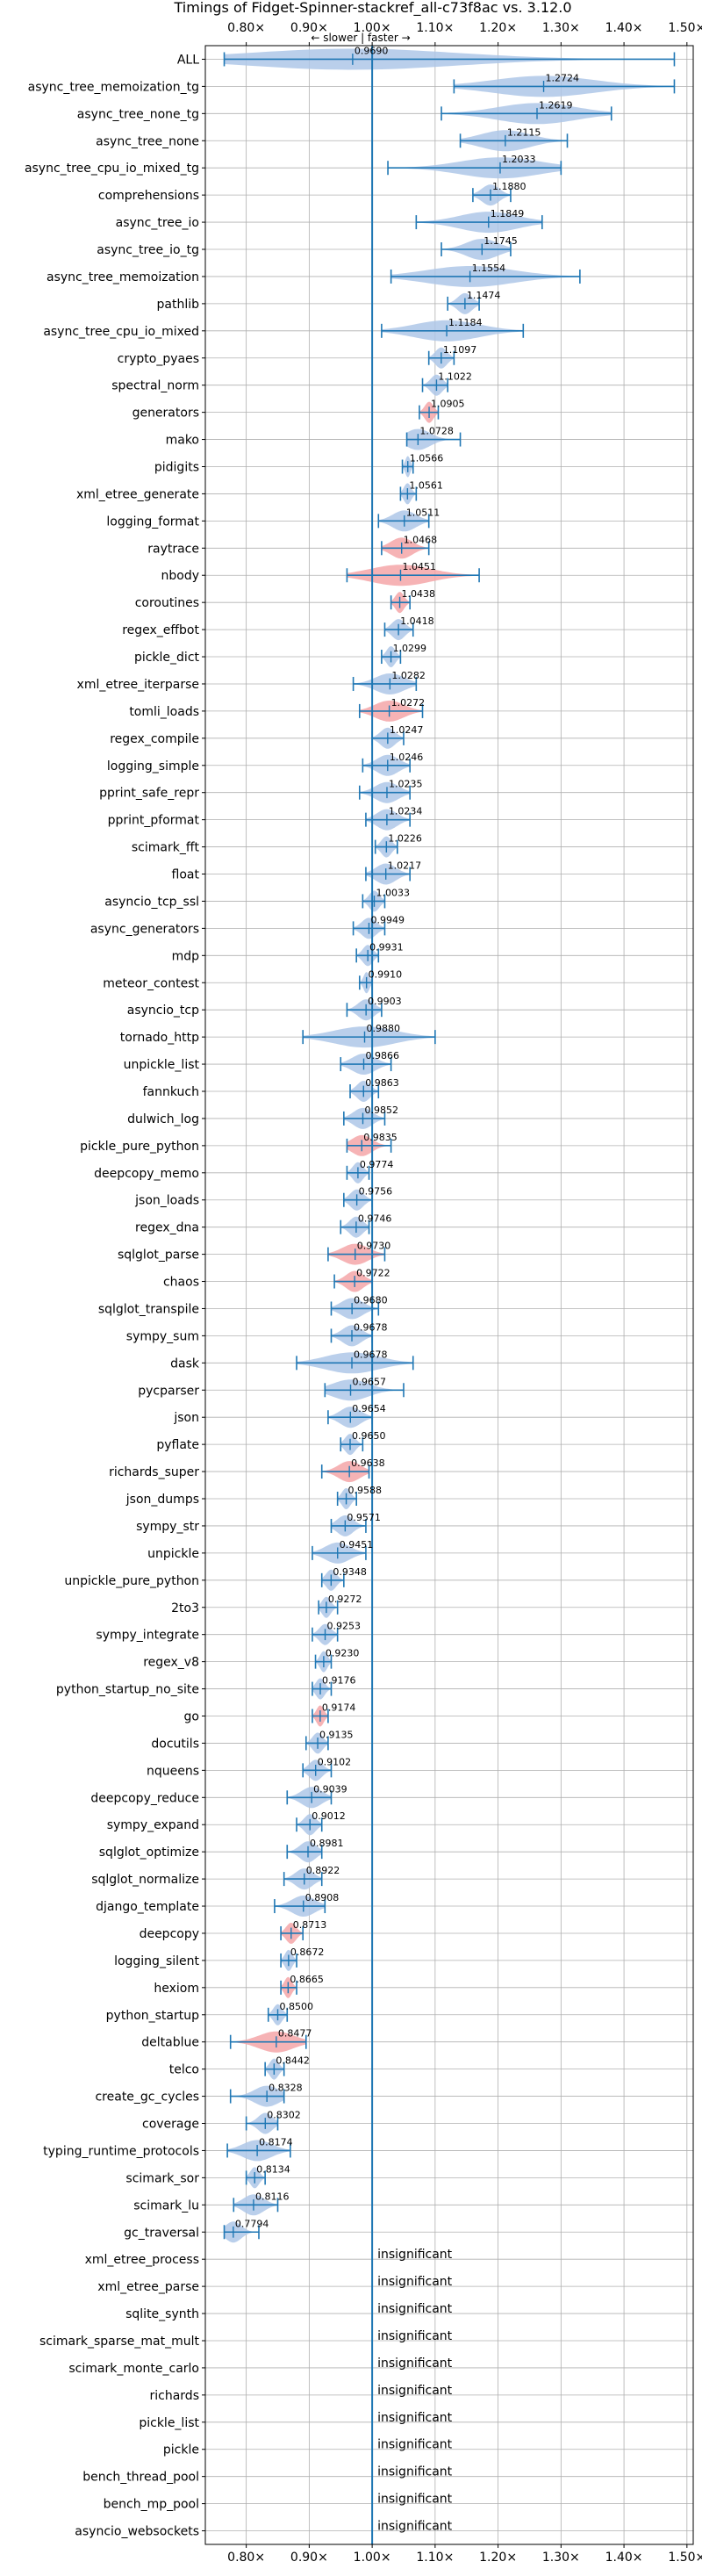  Describe the element at coordinates (427, 458) in the screenshot. I see `median-value-label: 1.0566` at that location.